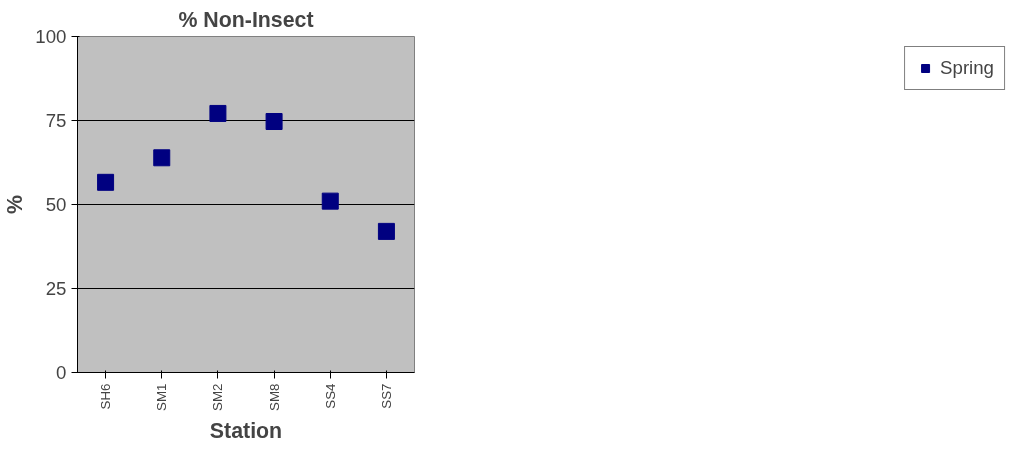  What do you see at coordinates (162, 397) in the screenshot?
I see `x-tick-label: SM1` at bounding box center [162, 397].